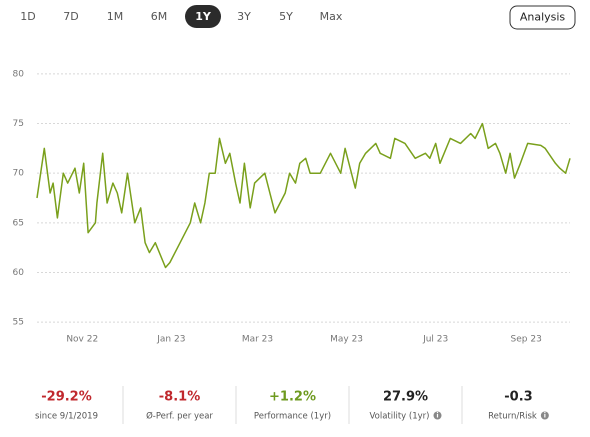 The height and width of the screenshot is (437, 590). I want to click on stat-value: -0.3, so click(518, 397).